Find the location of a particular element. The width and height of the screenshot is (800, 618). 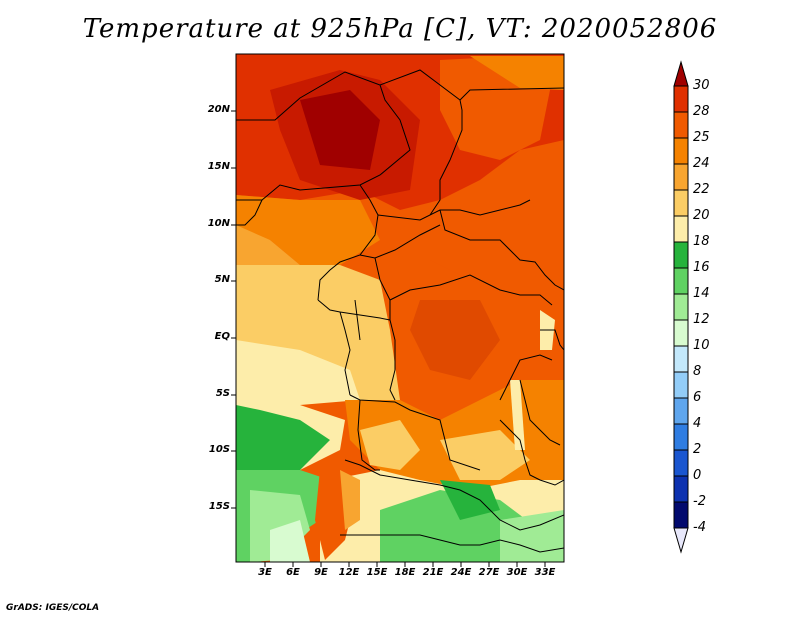

footer-credit: GrADS: IGES/COLA is located at coordinates (53, 608).